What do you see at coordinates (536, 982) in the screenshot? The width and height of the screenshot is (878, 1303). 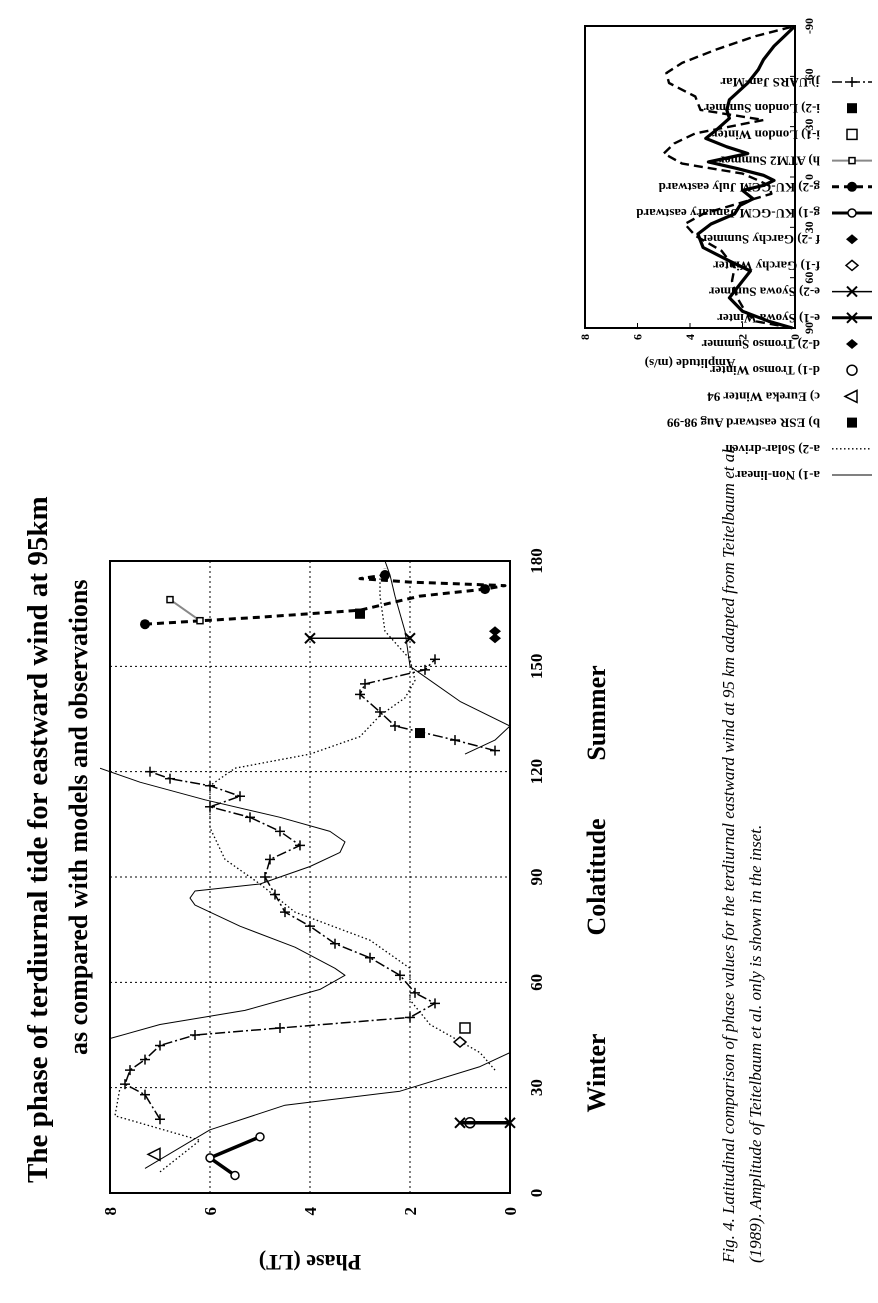 I see `x-tick-label: 60` at bounding box center [536, 982].